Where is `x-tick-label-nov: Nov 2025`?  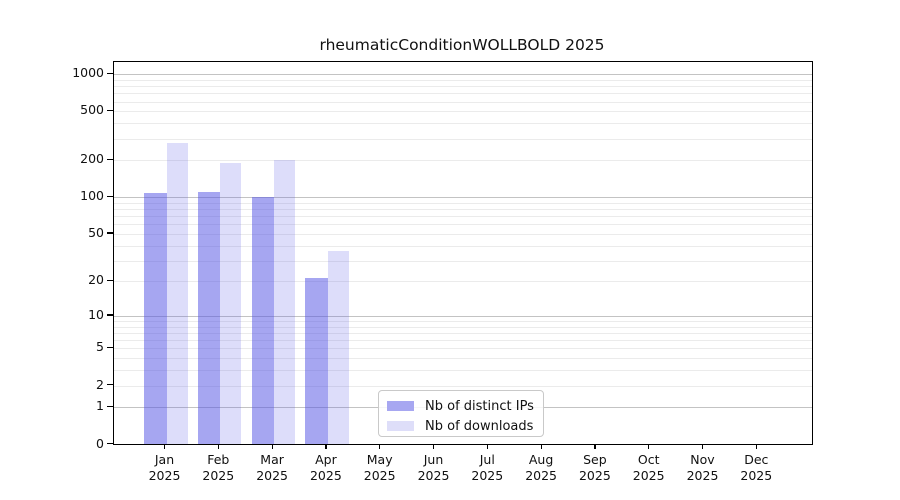 x-tick-label-nov: Nov 2025 is located at coordinates (703, 467).